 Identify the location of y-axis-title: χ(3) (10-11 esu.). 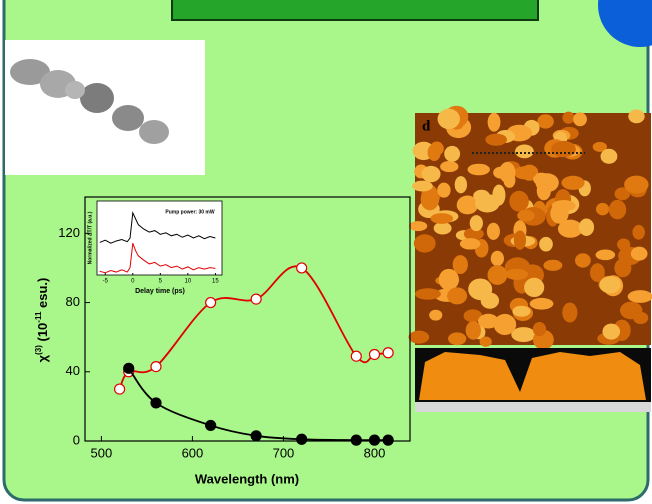
(42, 320).